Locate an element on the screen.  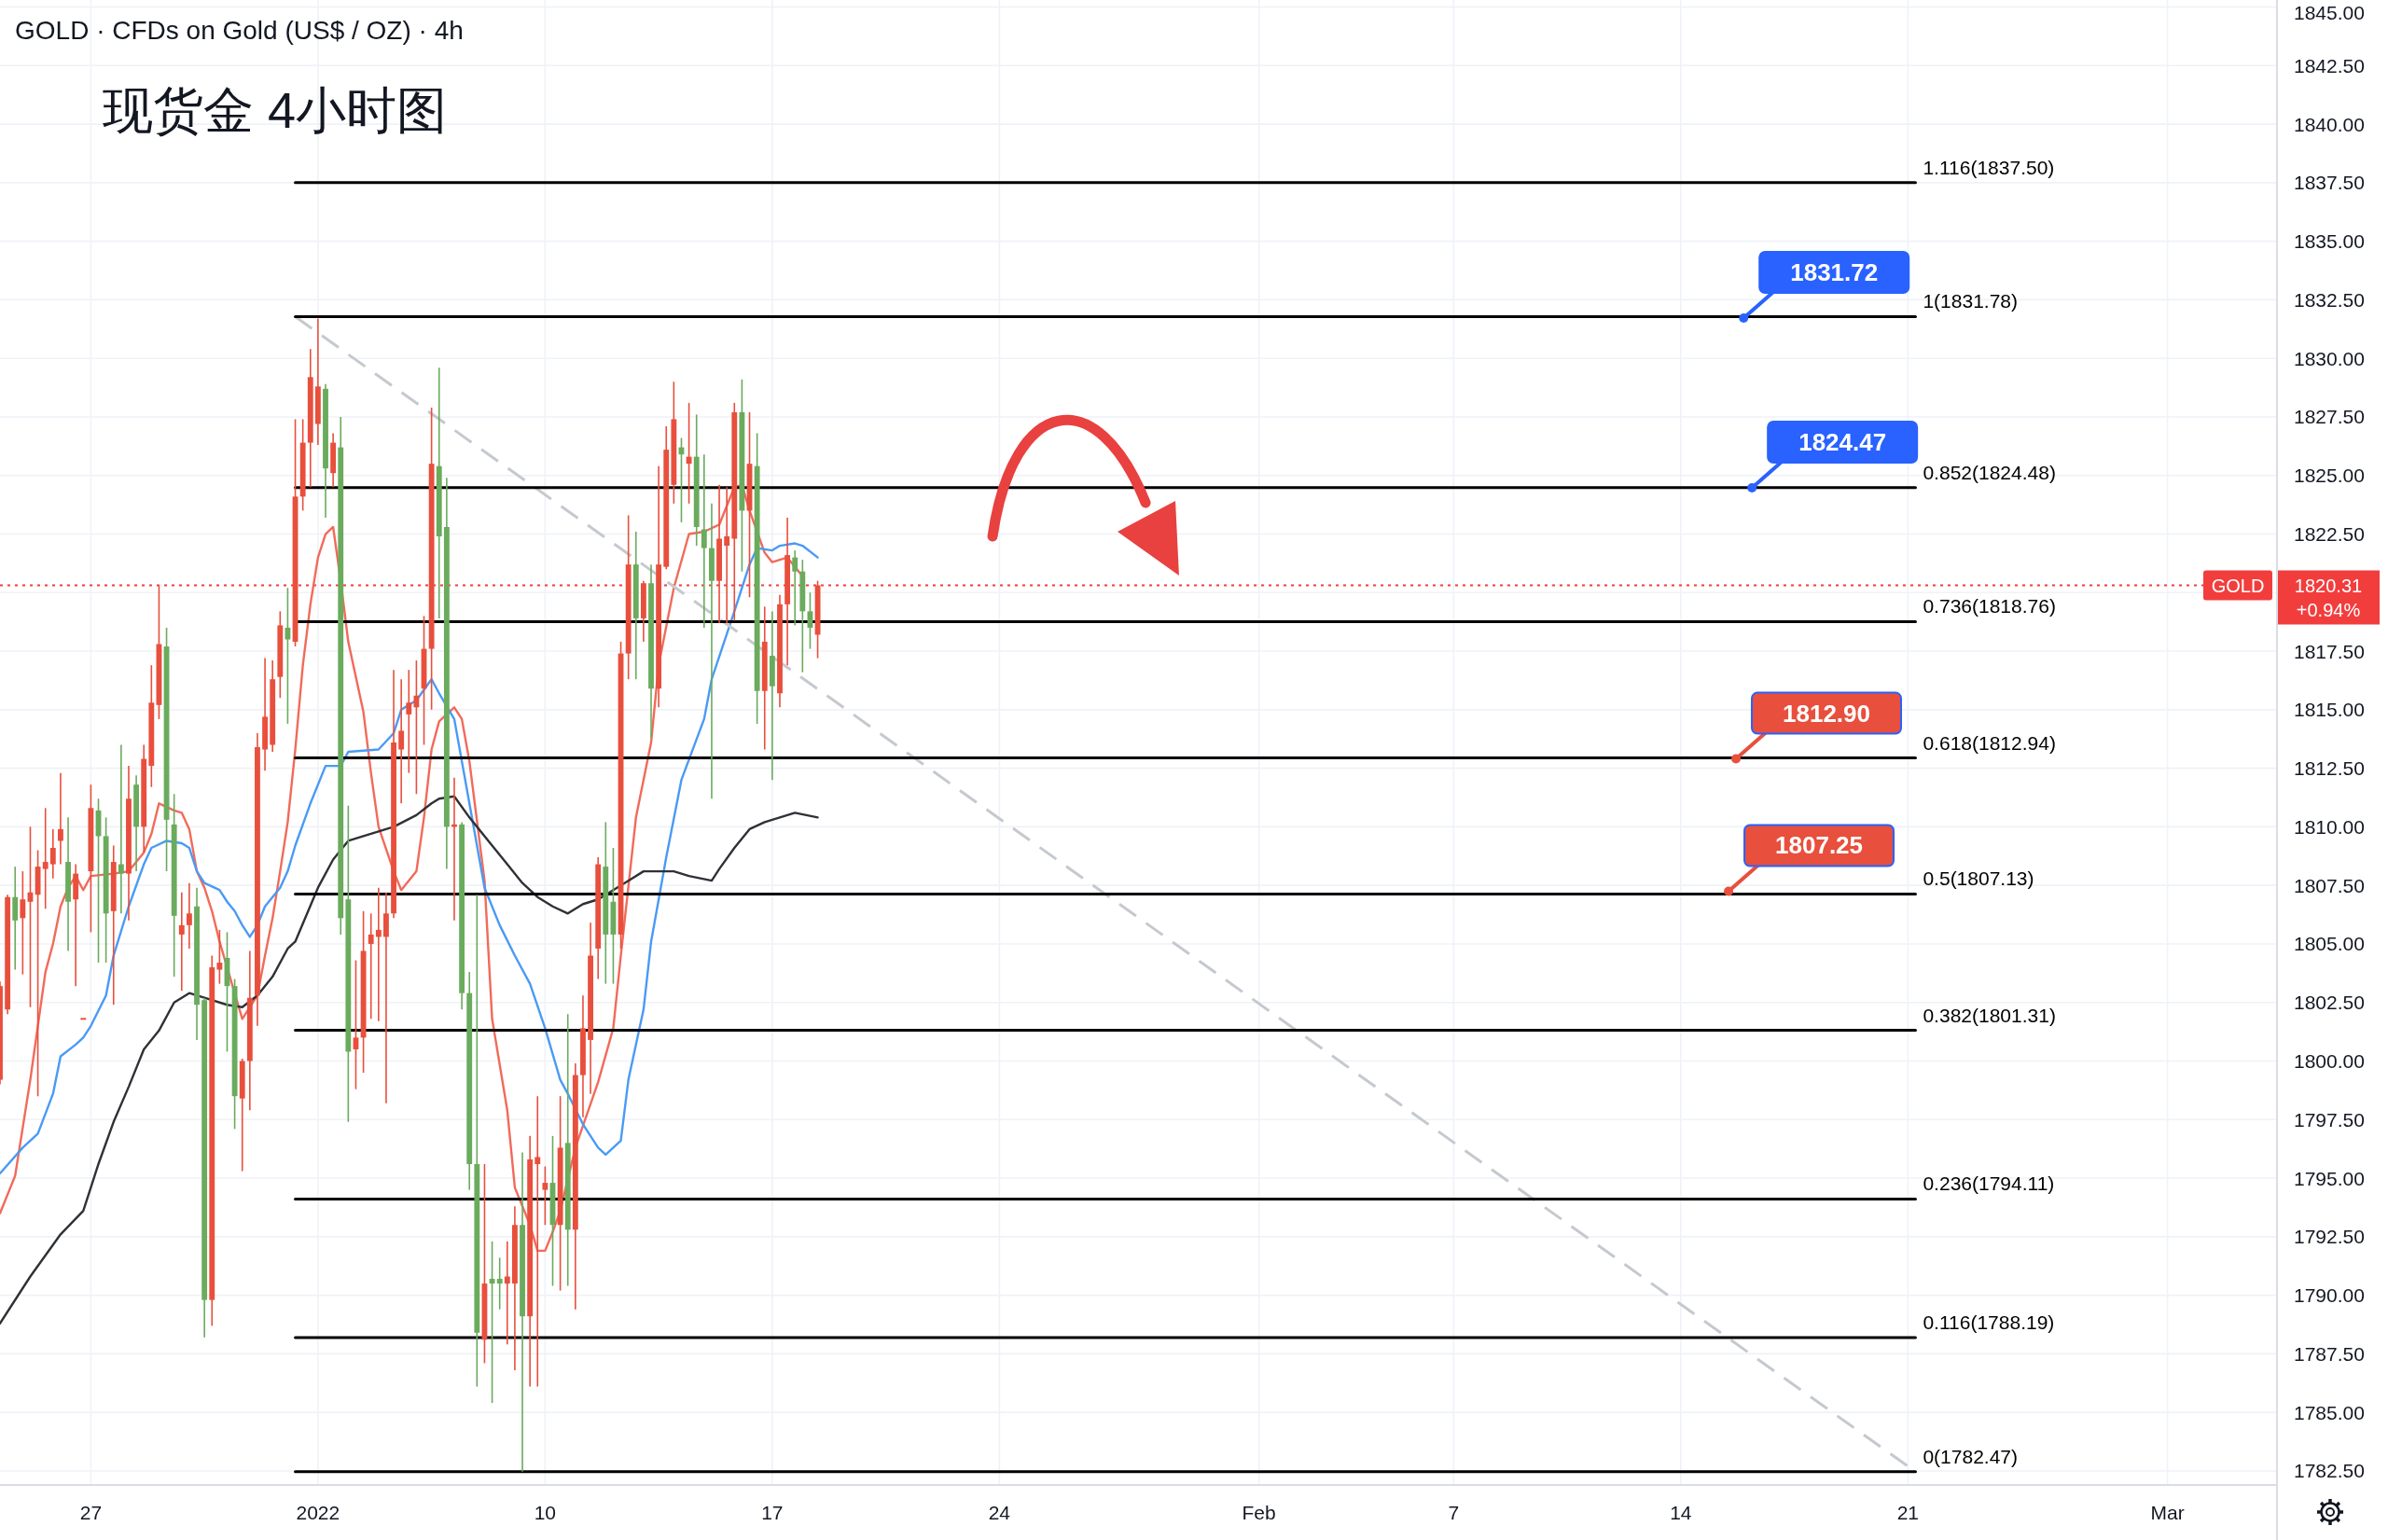
series-label: 0.736(1818.76) is located at coordinates (1989, 606).